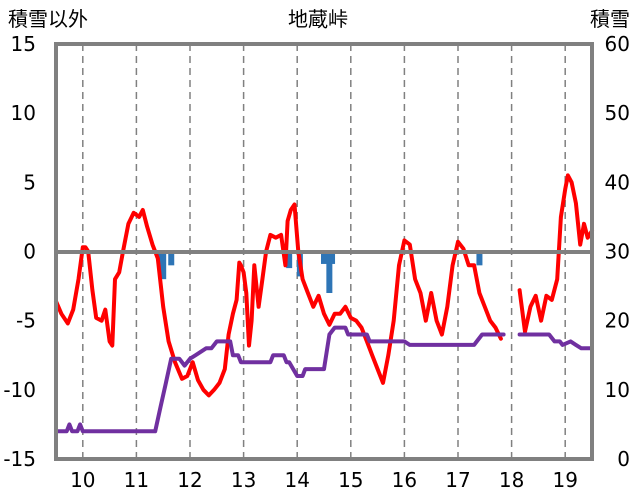  What do you see at coordinates (617, 44) in the screenshot?
I see `right-tick-label: 60` at bounding box center [617, 44].